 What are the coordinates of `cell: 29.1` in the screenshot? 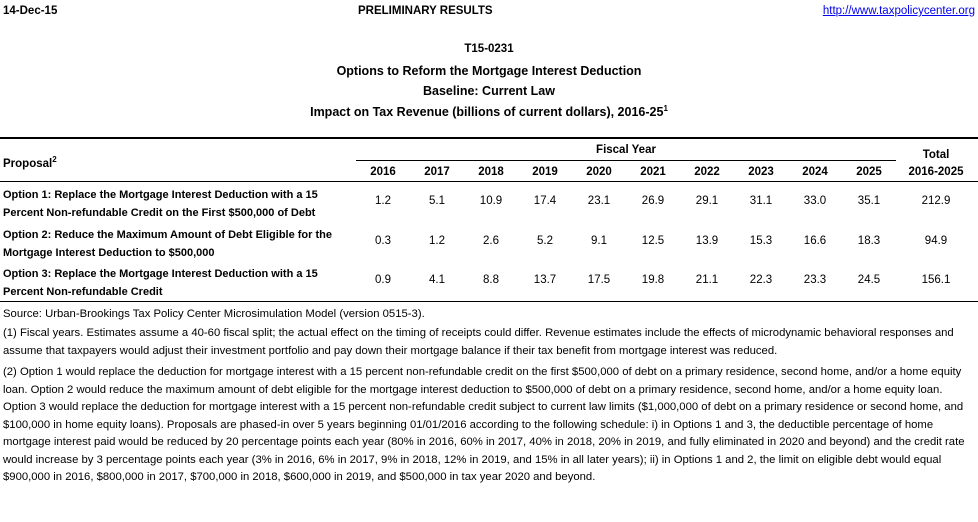 It's located at (707, 201).